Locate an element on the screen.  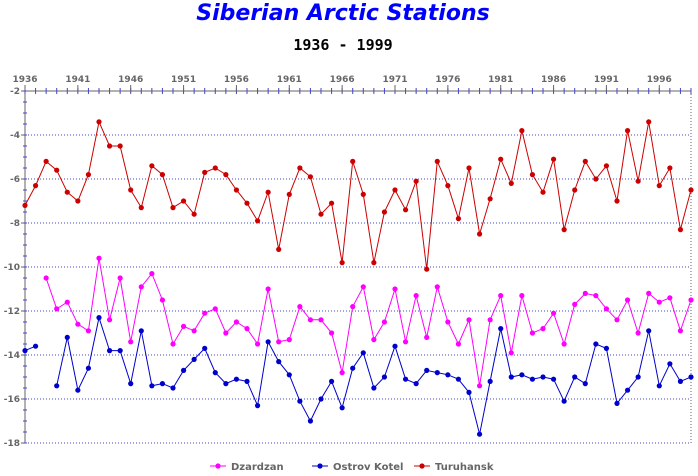
x-tick-label: 1956 is located at coordinates (236, 80).